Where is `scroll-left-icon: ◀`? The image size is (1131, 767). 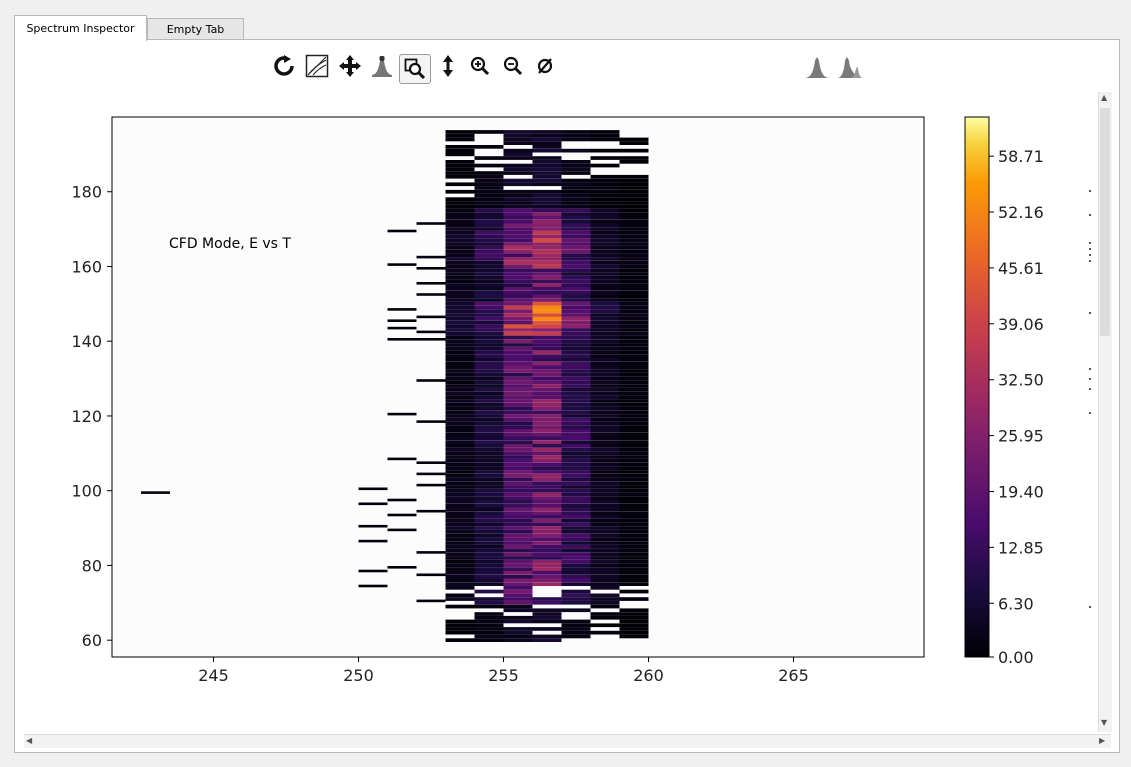 scroll-left-icon: ◀ is located at coordinates (29, 740).